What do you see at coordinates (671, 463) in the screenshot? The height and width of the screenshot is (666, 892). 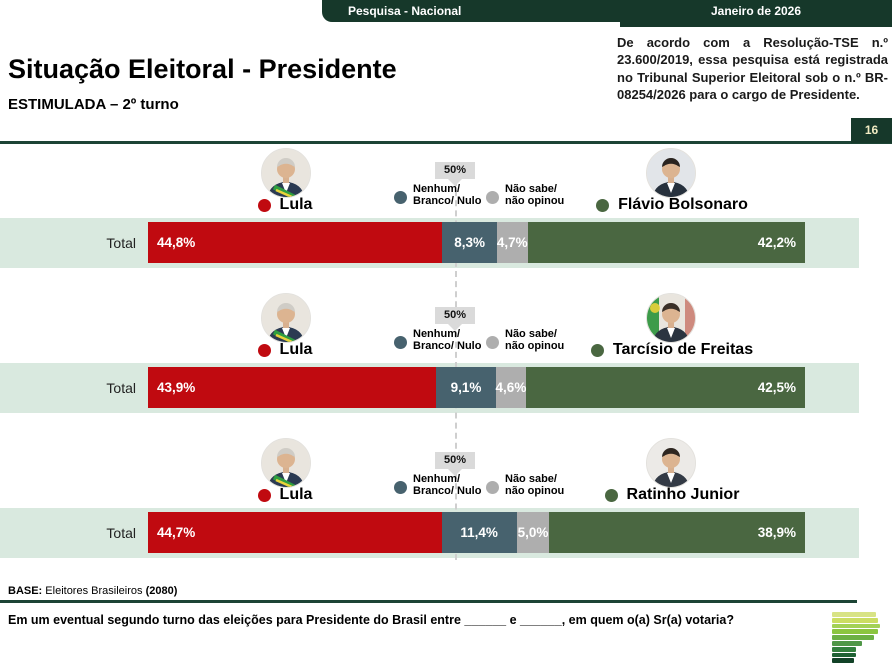 I see `candidate-avatar-ratinho` at bounding box center [671, 463].